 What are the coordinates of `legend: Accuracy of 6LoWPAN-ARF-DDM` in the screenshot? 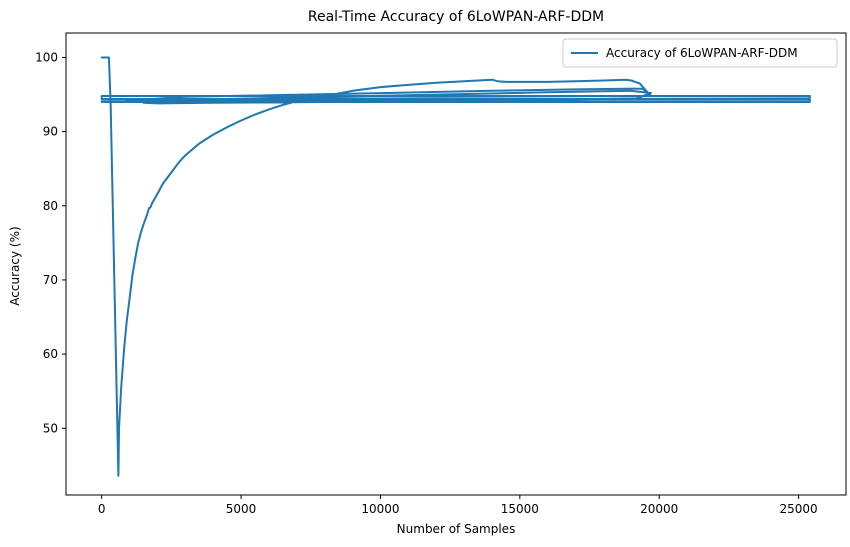 It's located at (700, 53).